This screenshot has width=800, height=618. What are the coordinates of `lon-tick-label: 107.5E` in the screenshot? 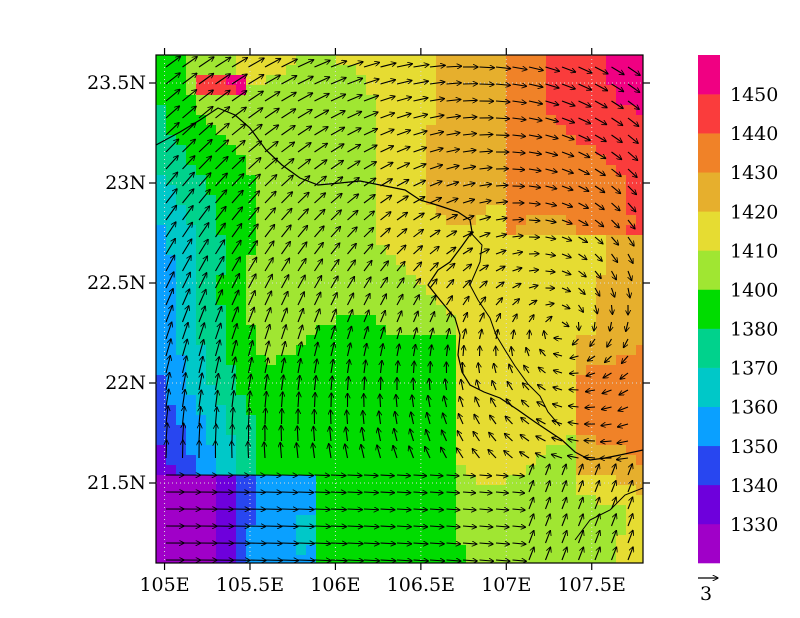 It's located at (592, 585).